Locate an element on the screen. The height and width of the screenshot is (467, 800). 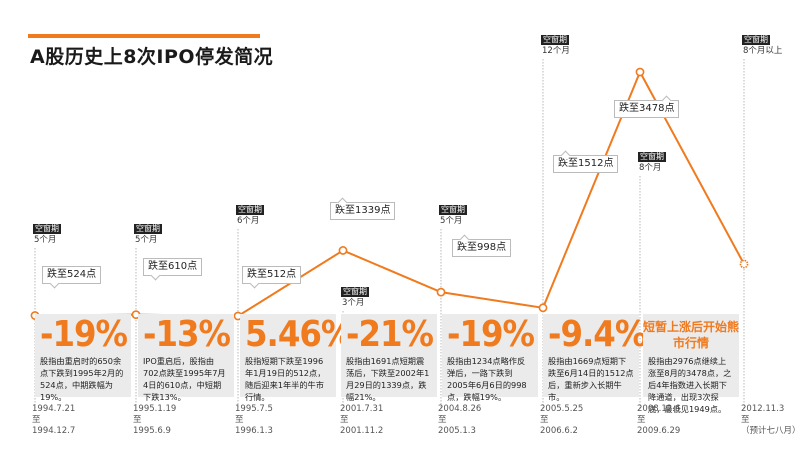
bear-market-headline: 短暂上涨后开始熊市行情 is located at coordinates (691, 335).